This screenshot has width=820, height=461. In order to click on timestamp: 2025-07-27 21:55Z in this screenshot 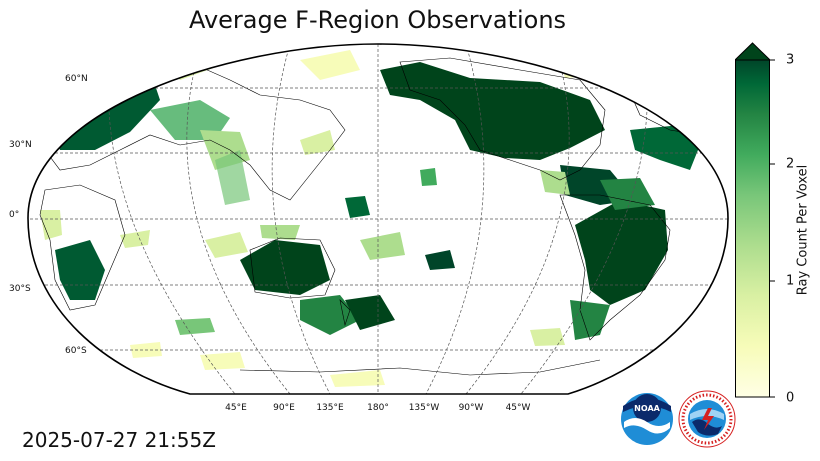, I will do `click(119, 440)`.